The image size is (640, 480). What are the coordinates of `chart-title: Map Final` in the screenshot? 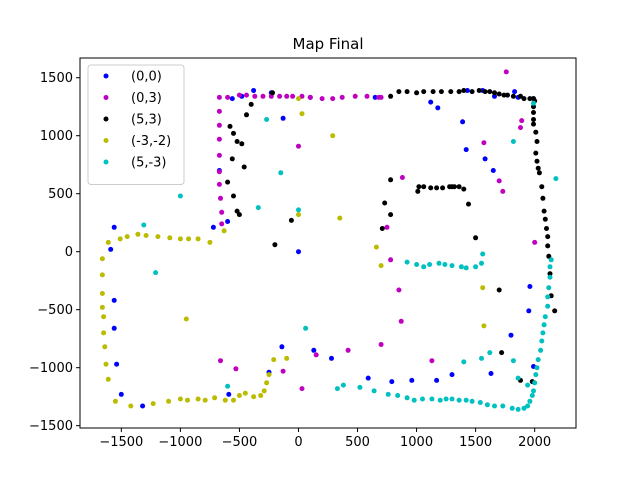 It's located at (328, 44).